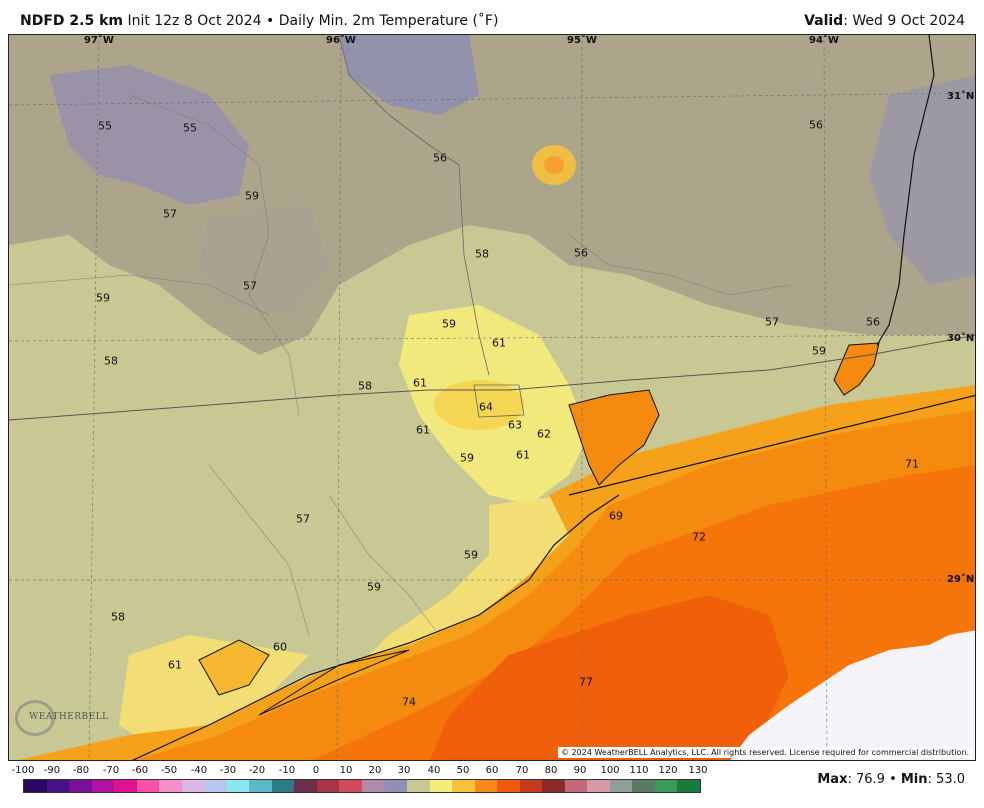  What do you see at coordinates (169, 770) in the screenshot?
I see `colorbar-tick: -50` at bounding box center [169, 770].